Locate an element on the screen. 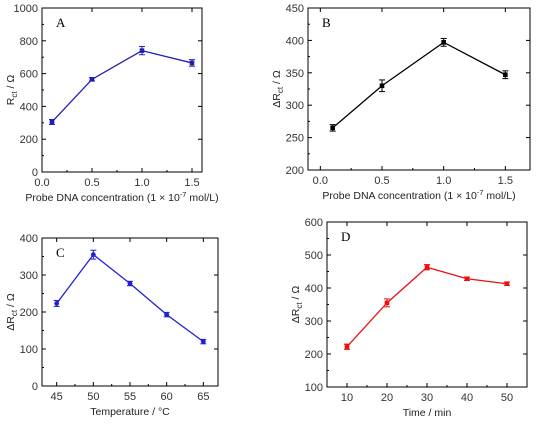  y-tick-label: 1000 is located at coordinates (26, 9).